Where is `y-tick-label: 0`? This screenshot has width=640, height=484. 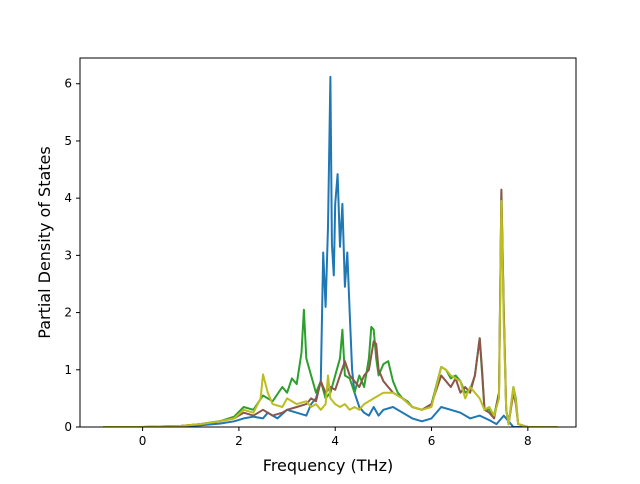
y-tick-label: 0 is located at coordinates (68, 427).